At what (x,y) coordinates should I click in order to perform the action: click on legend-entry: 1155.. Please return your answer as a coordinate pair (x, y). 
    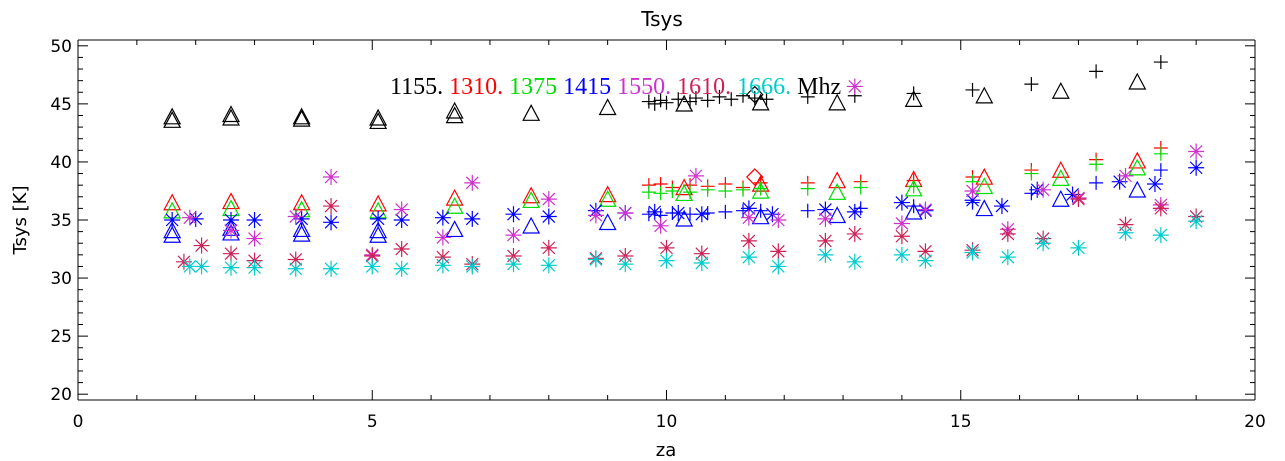
    Looking at the image, I should click on (419, 87).